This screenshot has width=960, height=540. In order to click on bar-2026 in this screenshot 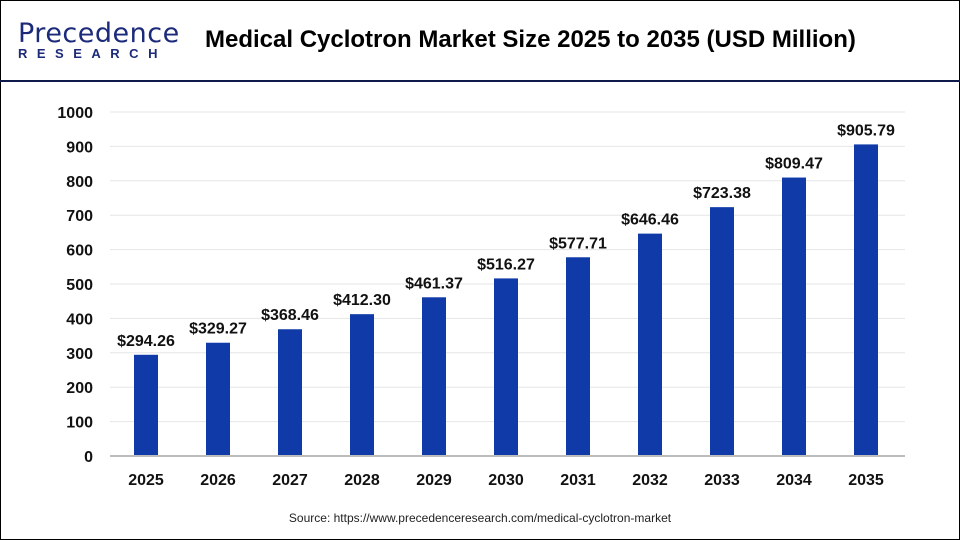, I will do `click(218, 399)`.